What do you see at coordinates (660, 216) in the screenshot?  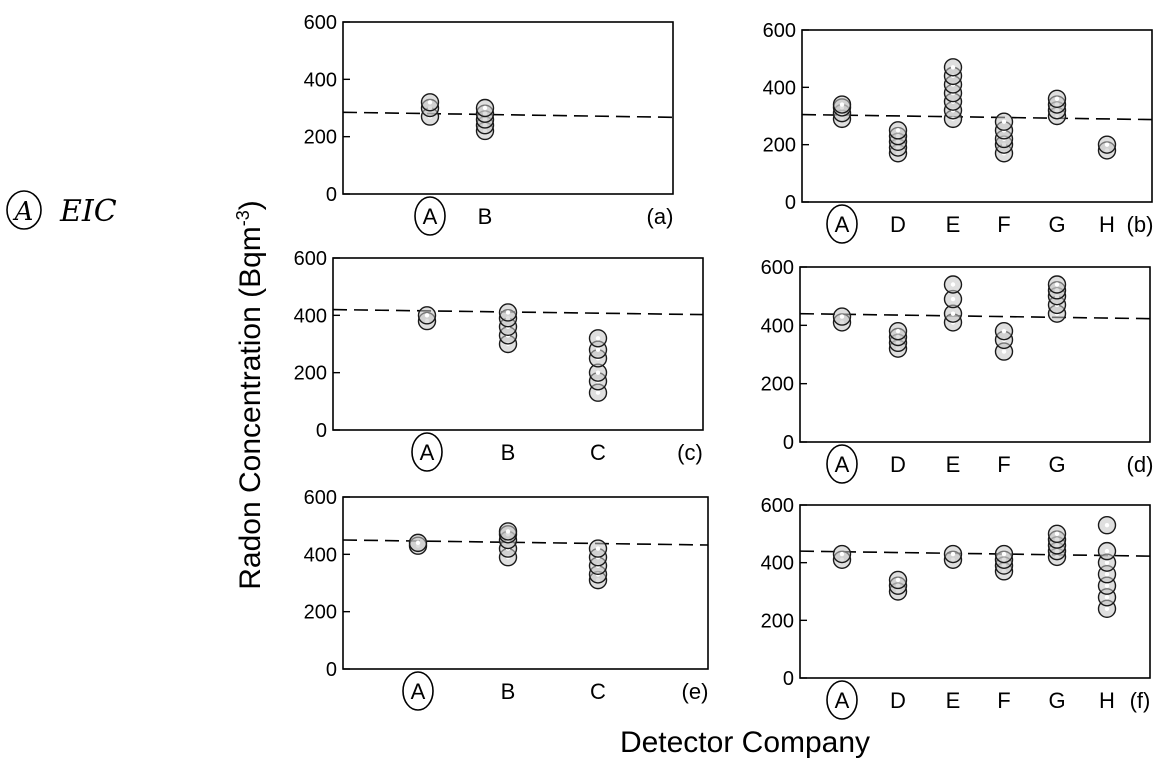 I see `panel-label: (a)` at bounding box center [660, 216].